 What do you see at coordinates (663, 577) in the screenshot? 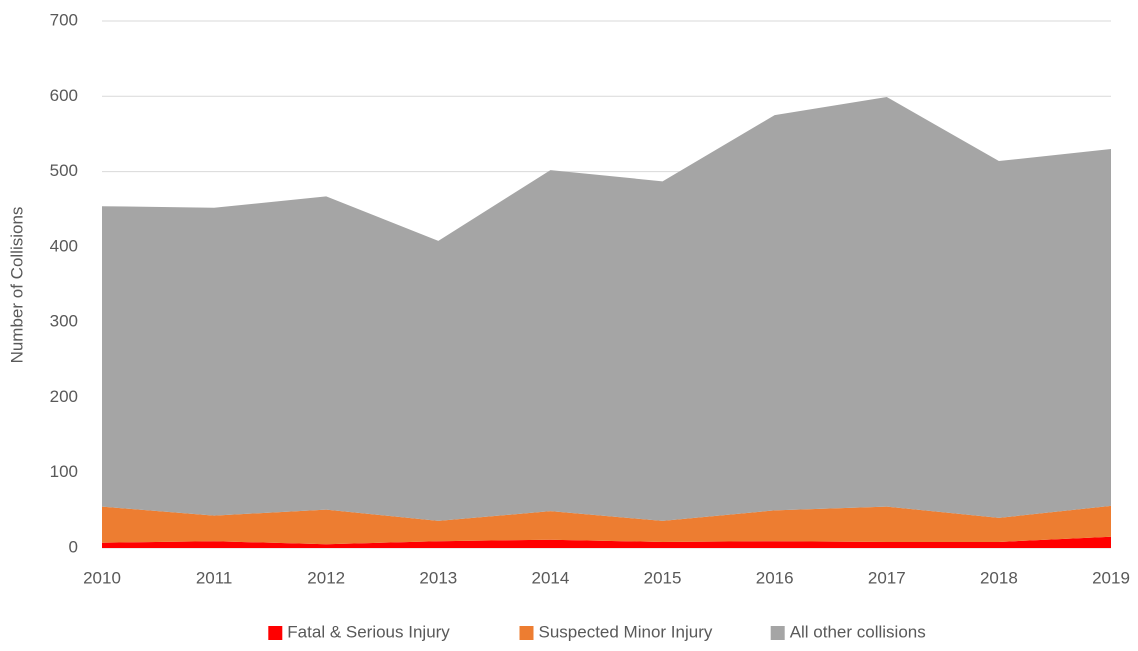
I see `x-tick-label: 2015` at bounding box center [663, 577].